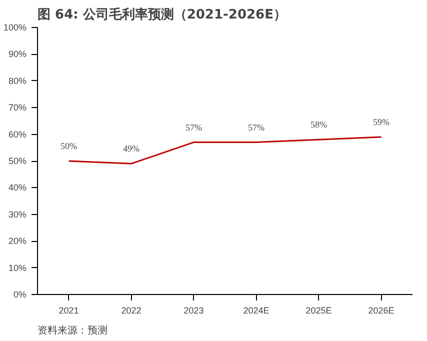 The image size is (427, 341). Describe the element at coordinates (17, 241) in the screenshot. I see `y-tick-label: 20%` at that location.